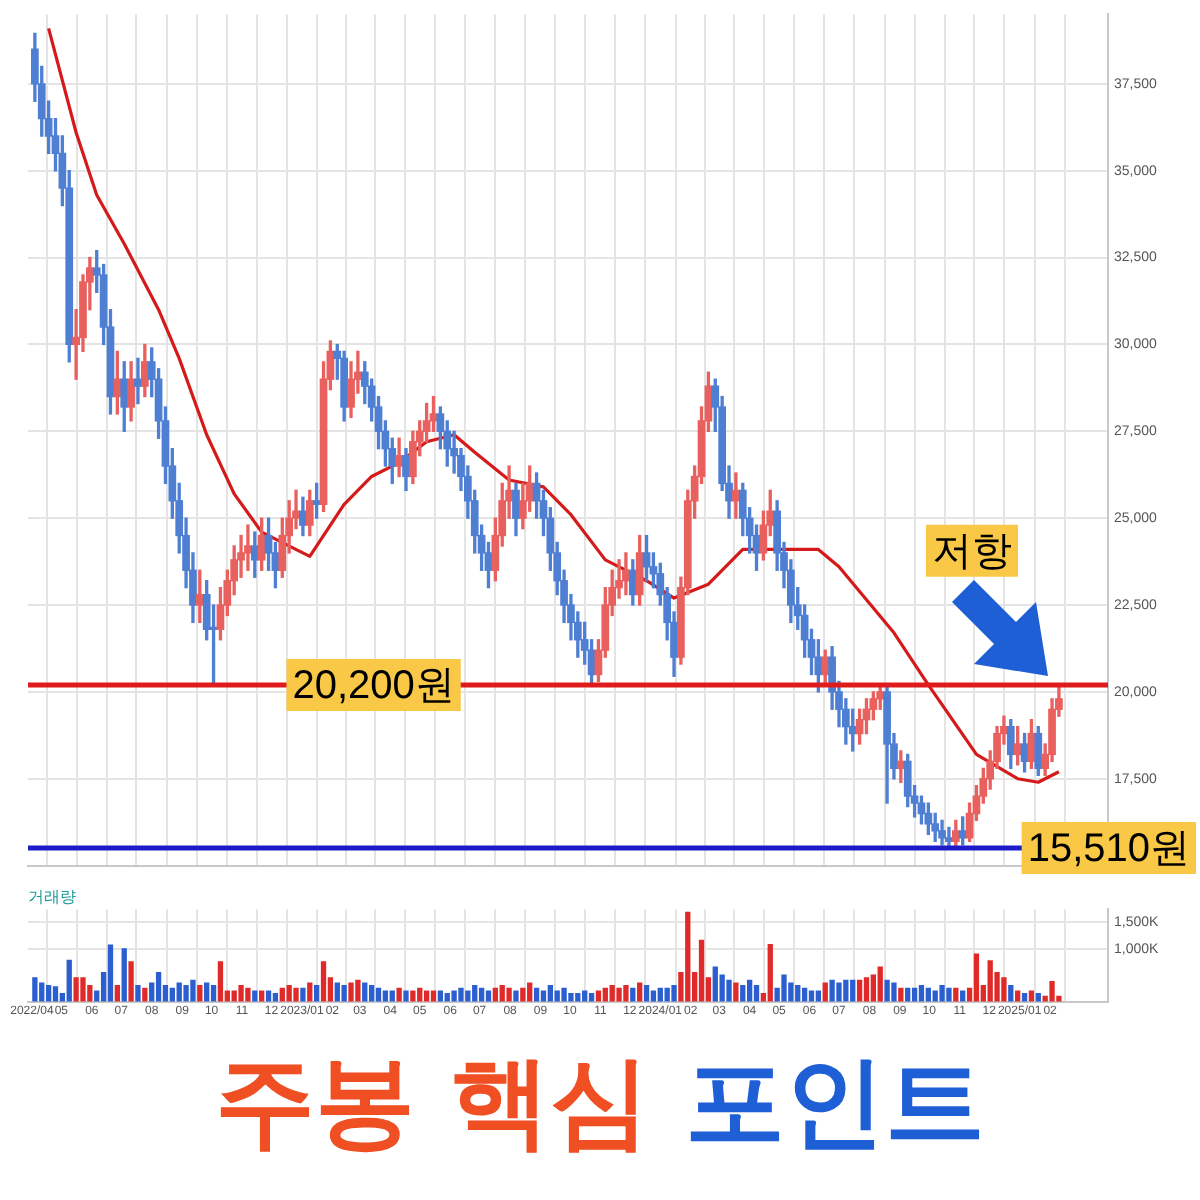 The width and height of the screenshot is (1200, 1200). Describe the element at coordinates (600, 1102) in the screenshot. I see `text: 주봉 핵심 포인트` at that location.